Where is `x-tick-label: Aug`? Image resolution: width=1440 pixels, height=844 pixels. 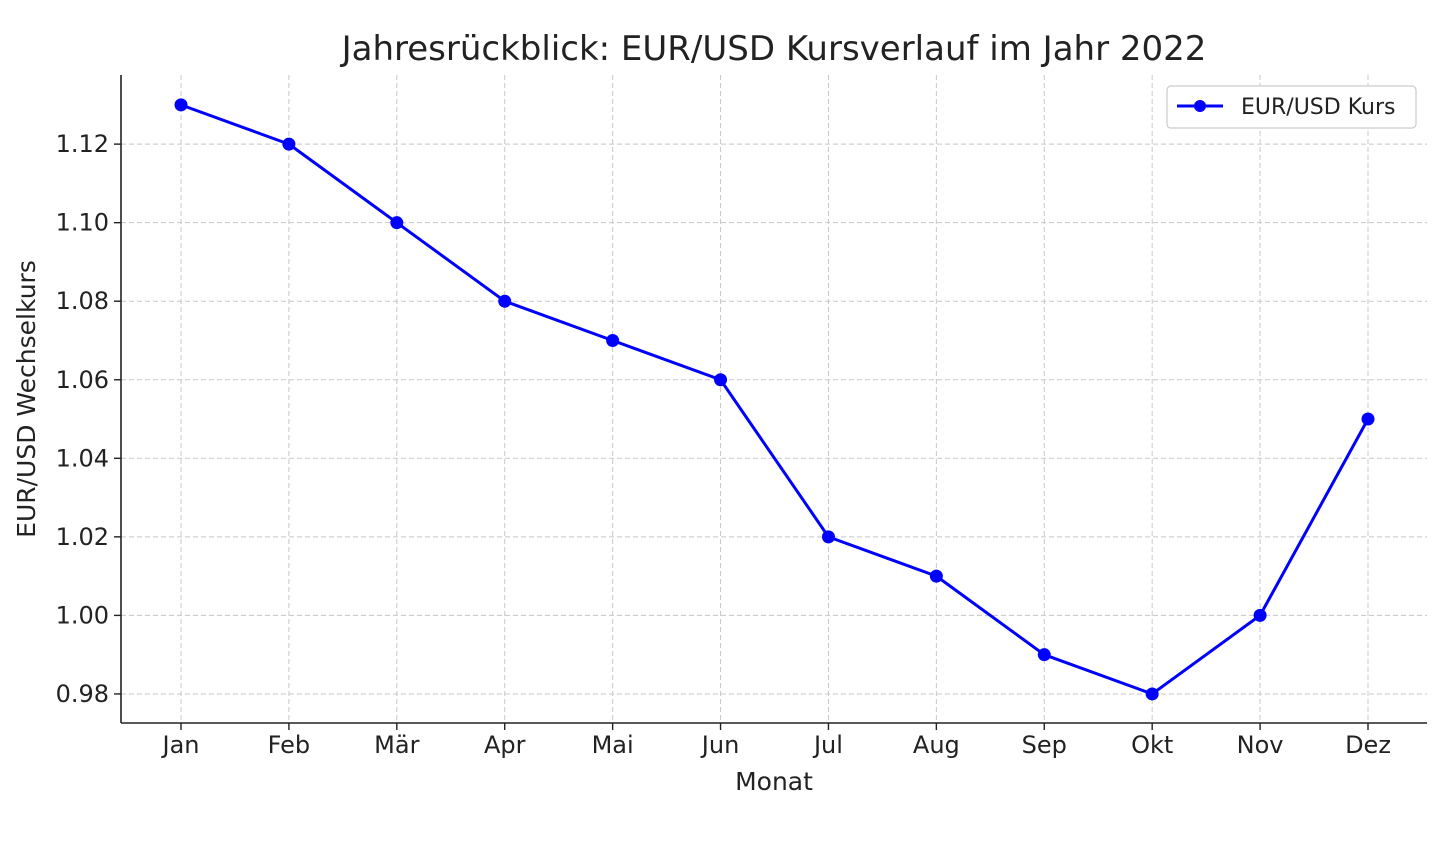
x-tick-label: Aug is located at coordinates (936, 745).